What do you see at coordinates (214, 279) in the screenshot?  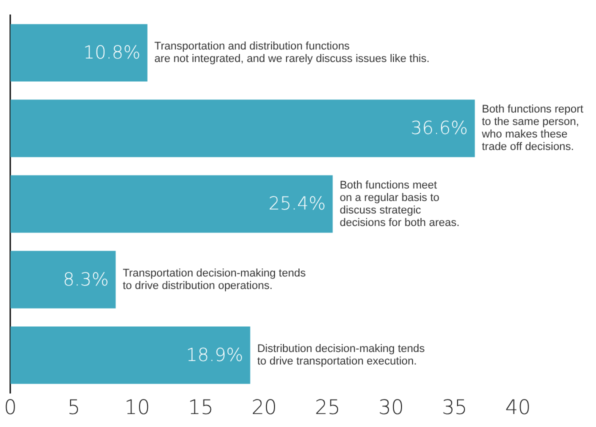 I see `y-tick-label: Transportation decision-making tends to drive distribution operations.` at bounding box center [214, 279].